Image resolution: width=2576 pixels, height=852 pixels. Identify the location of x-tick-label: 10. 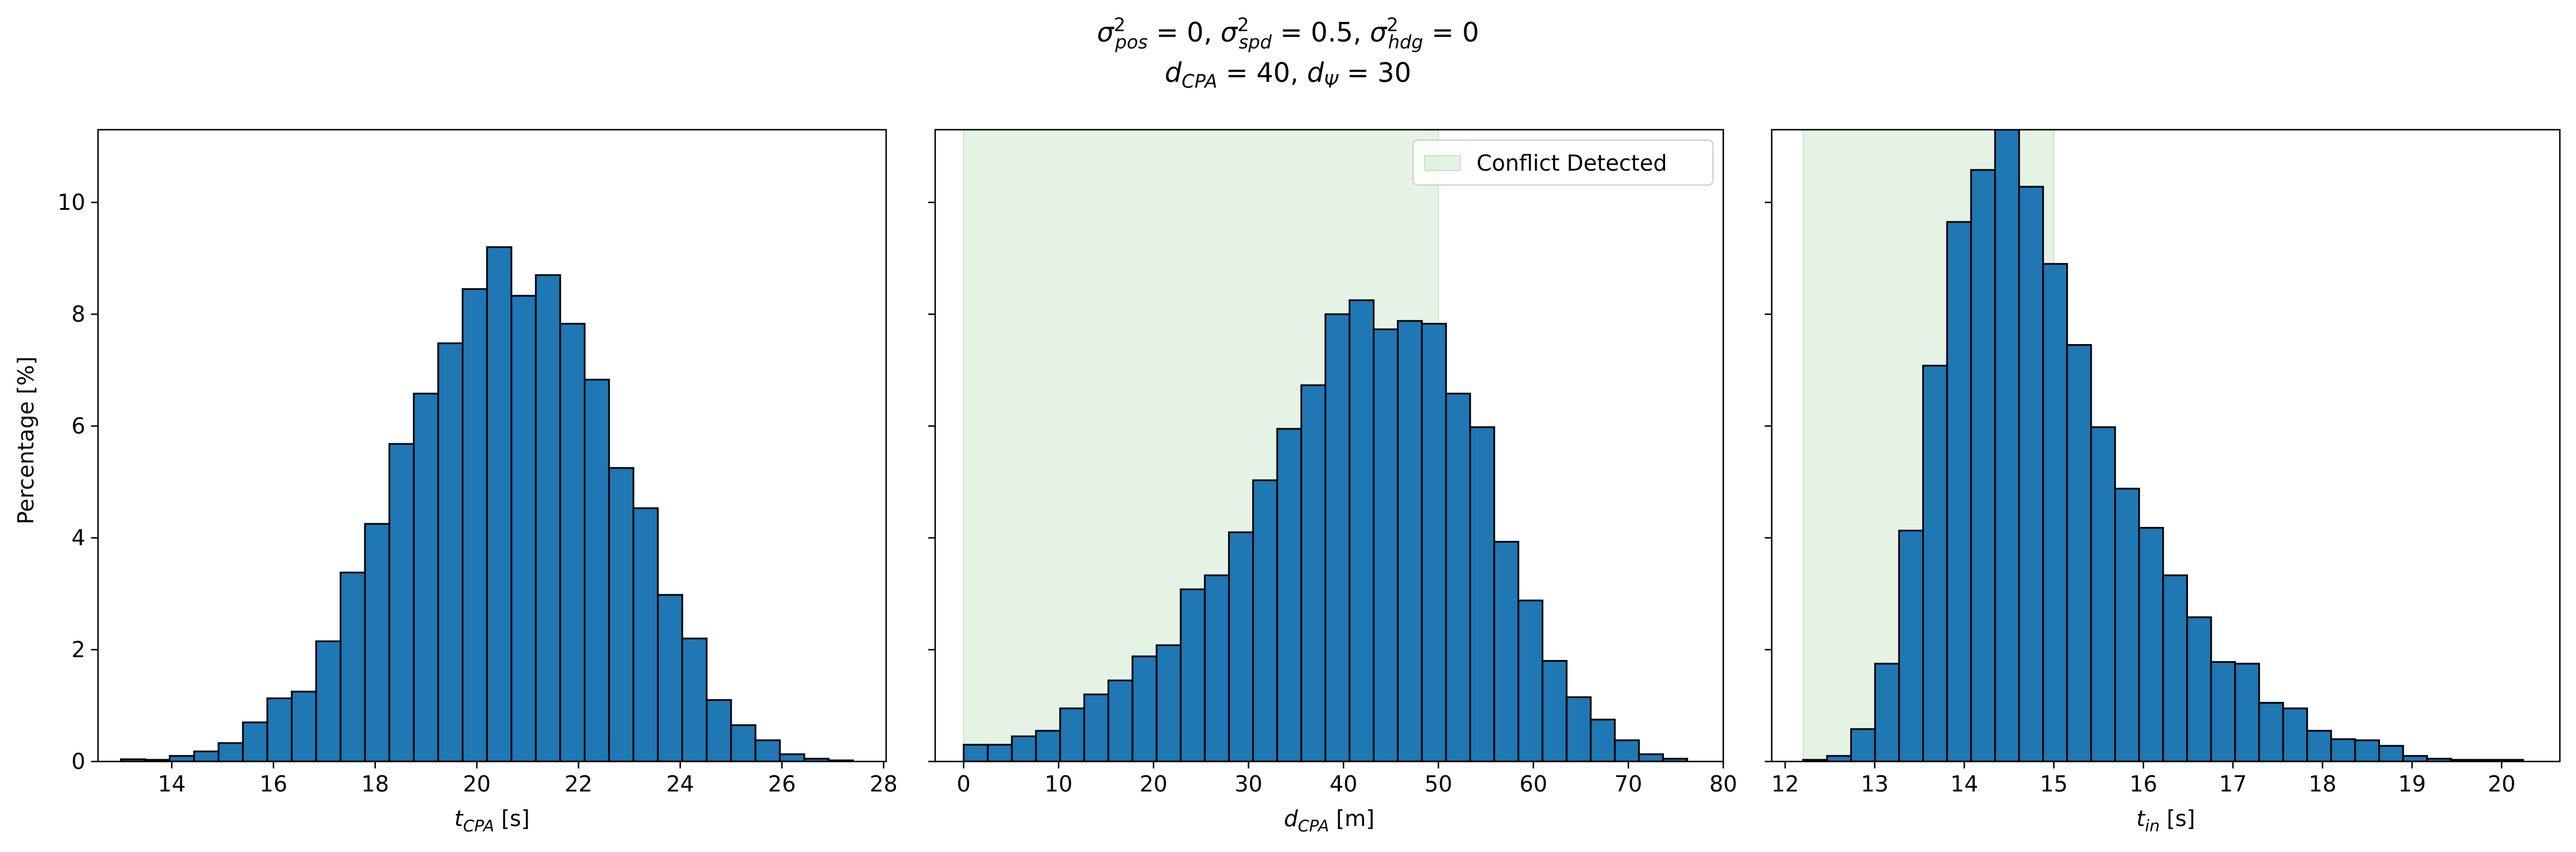
(1058, 784).